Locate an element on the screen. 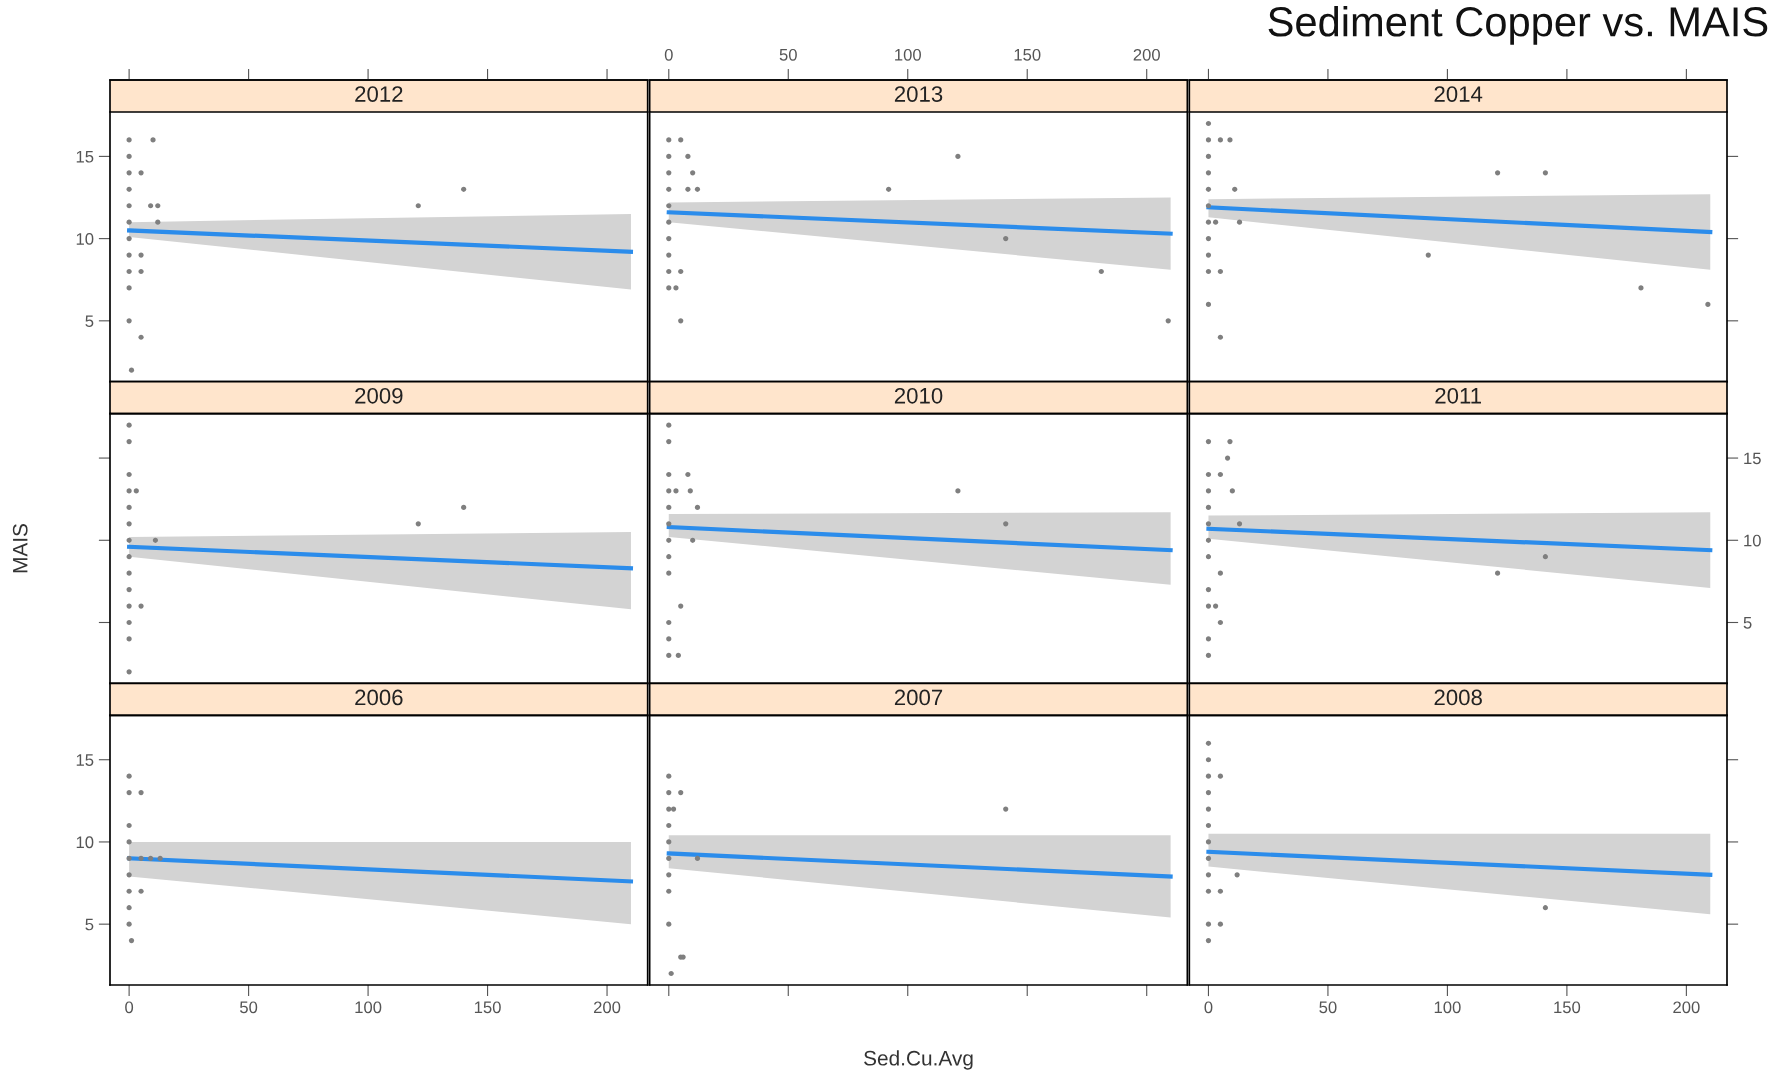 This screenshot has height=1081, width=1787. chart-title: 2011 is located at coordinates (1458, 395).